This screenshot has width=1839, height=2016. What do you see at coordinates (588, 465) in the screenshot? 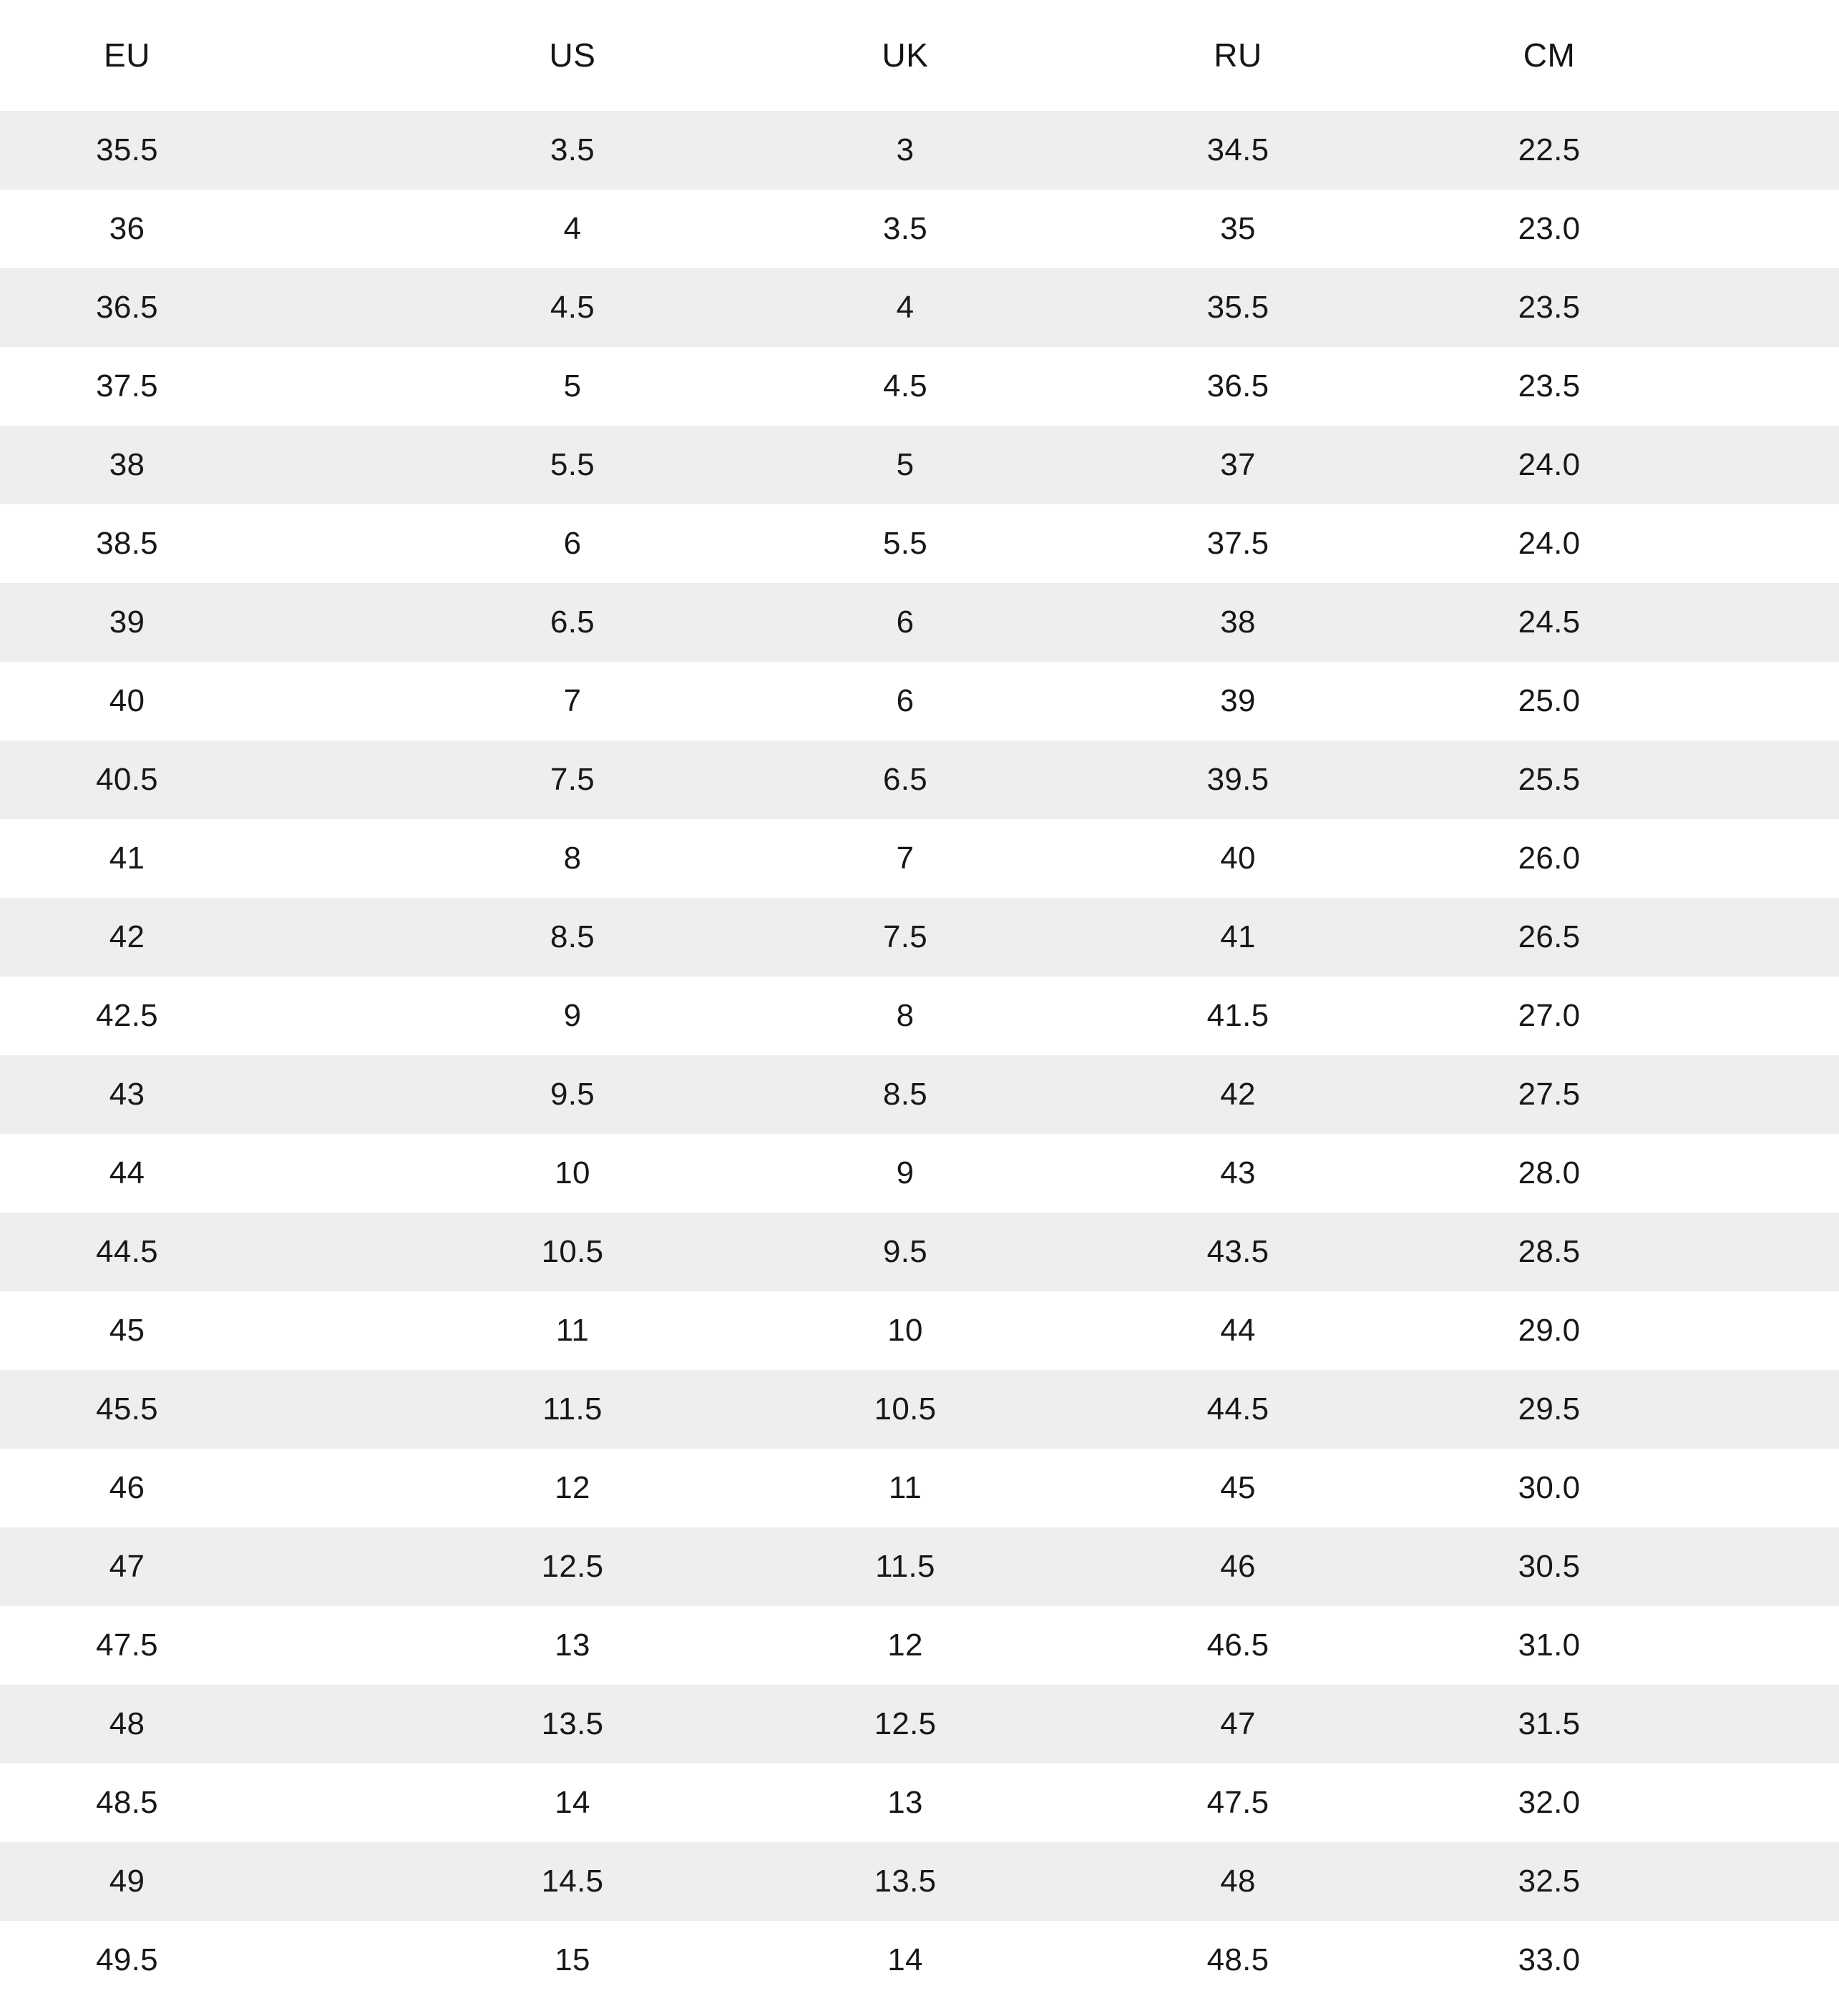
I see `table-cell-us: 5.5` at bounding box center [588, 465].